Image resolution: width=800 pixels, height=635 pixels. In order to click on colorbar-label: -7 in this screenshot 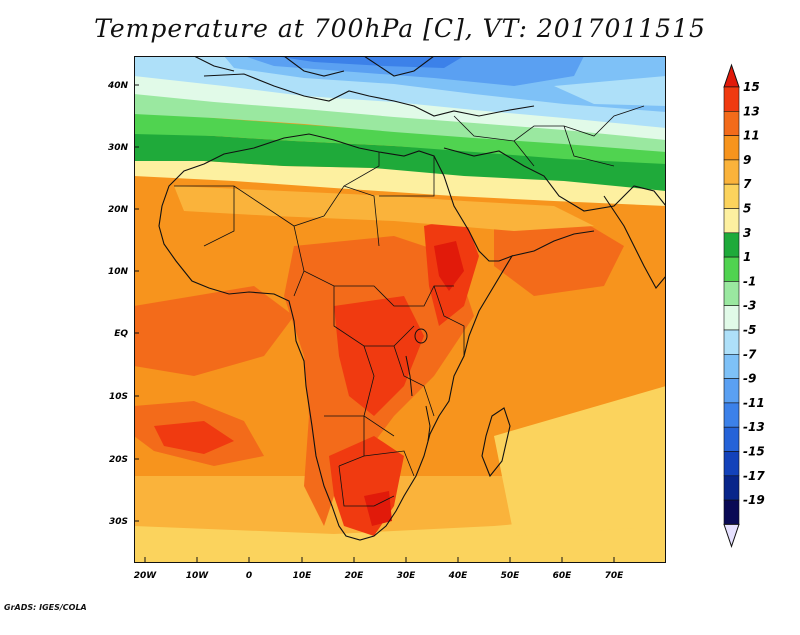, I will do `click(750, 354)`.